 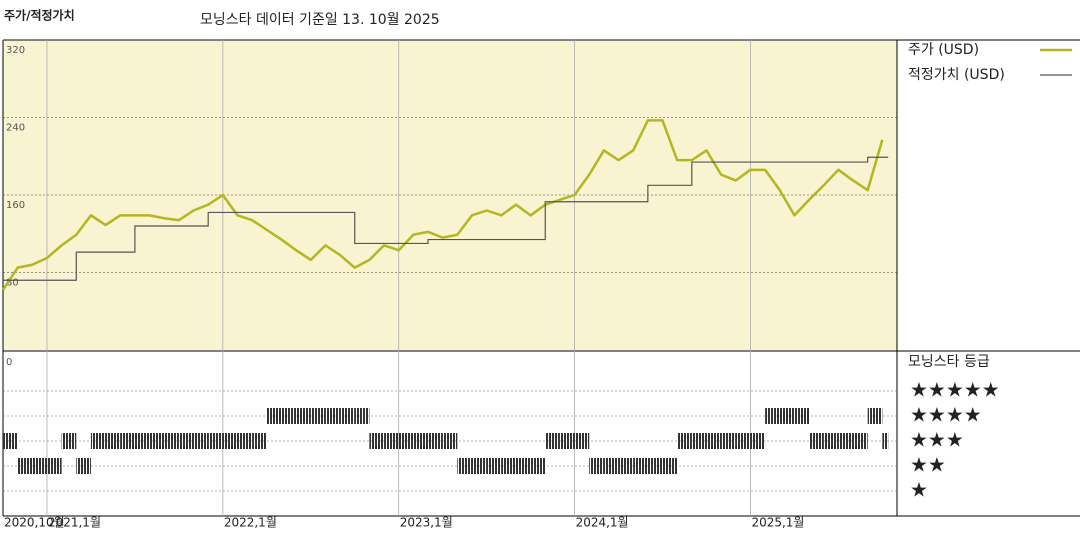 What do you see at coordinates (946, 415) in the screenshot?
I see `rating-legend: ★★★★` at bounding box center [946, 415].